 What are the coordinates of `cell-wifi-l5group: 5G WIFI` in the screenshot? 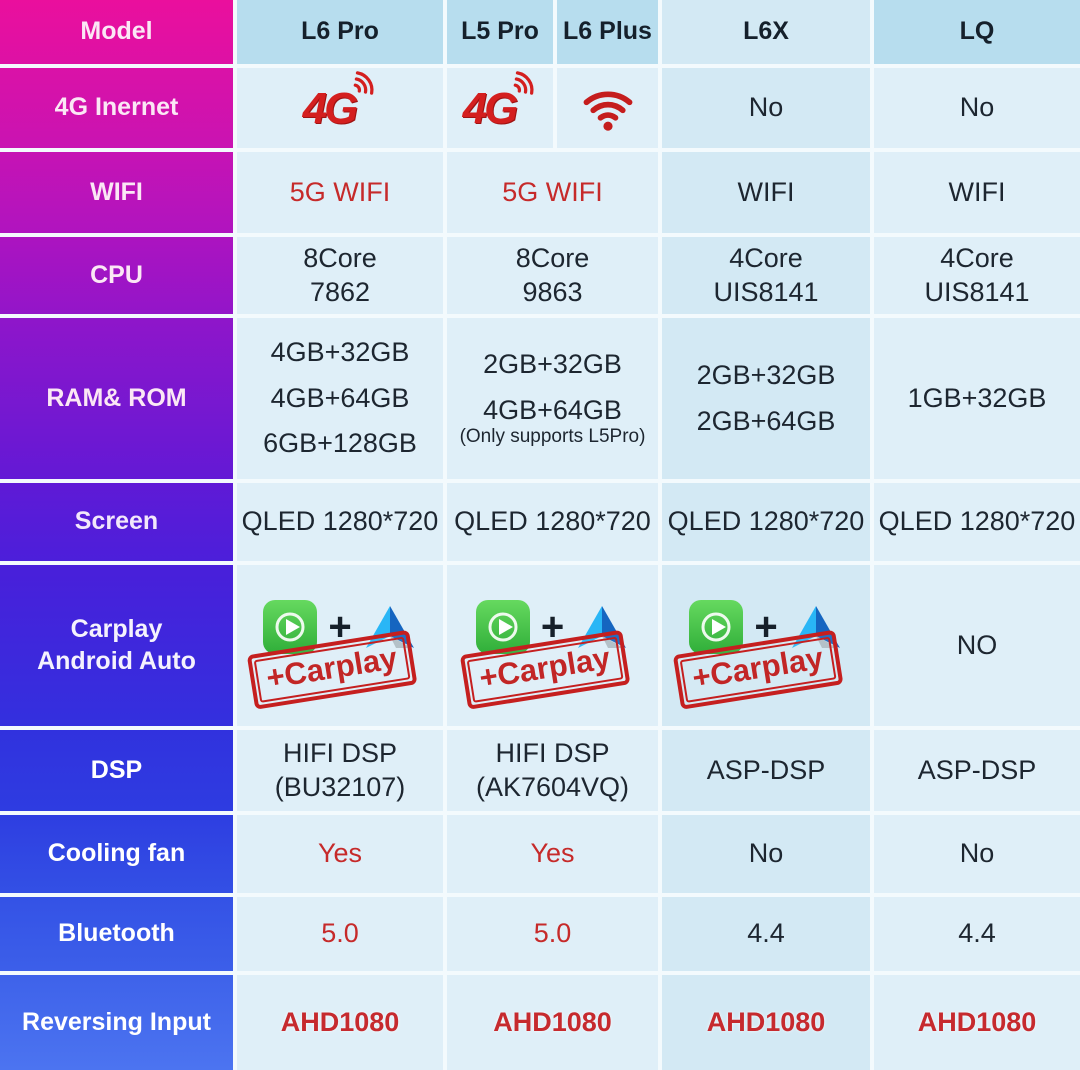 It's located at (552, 192).